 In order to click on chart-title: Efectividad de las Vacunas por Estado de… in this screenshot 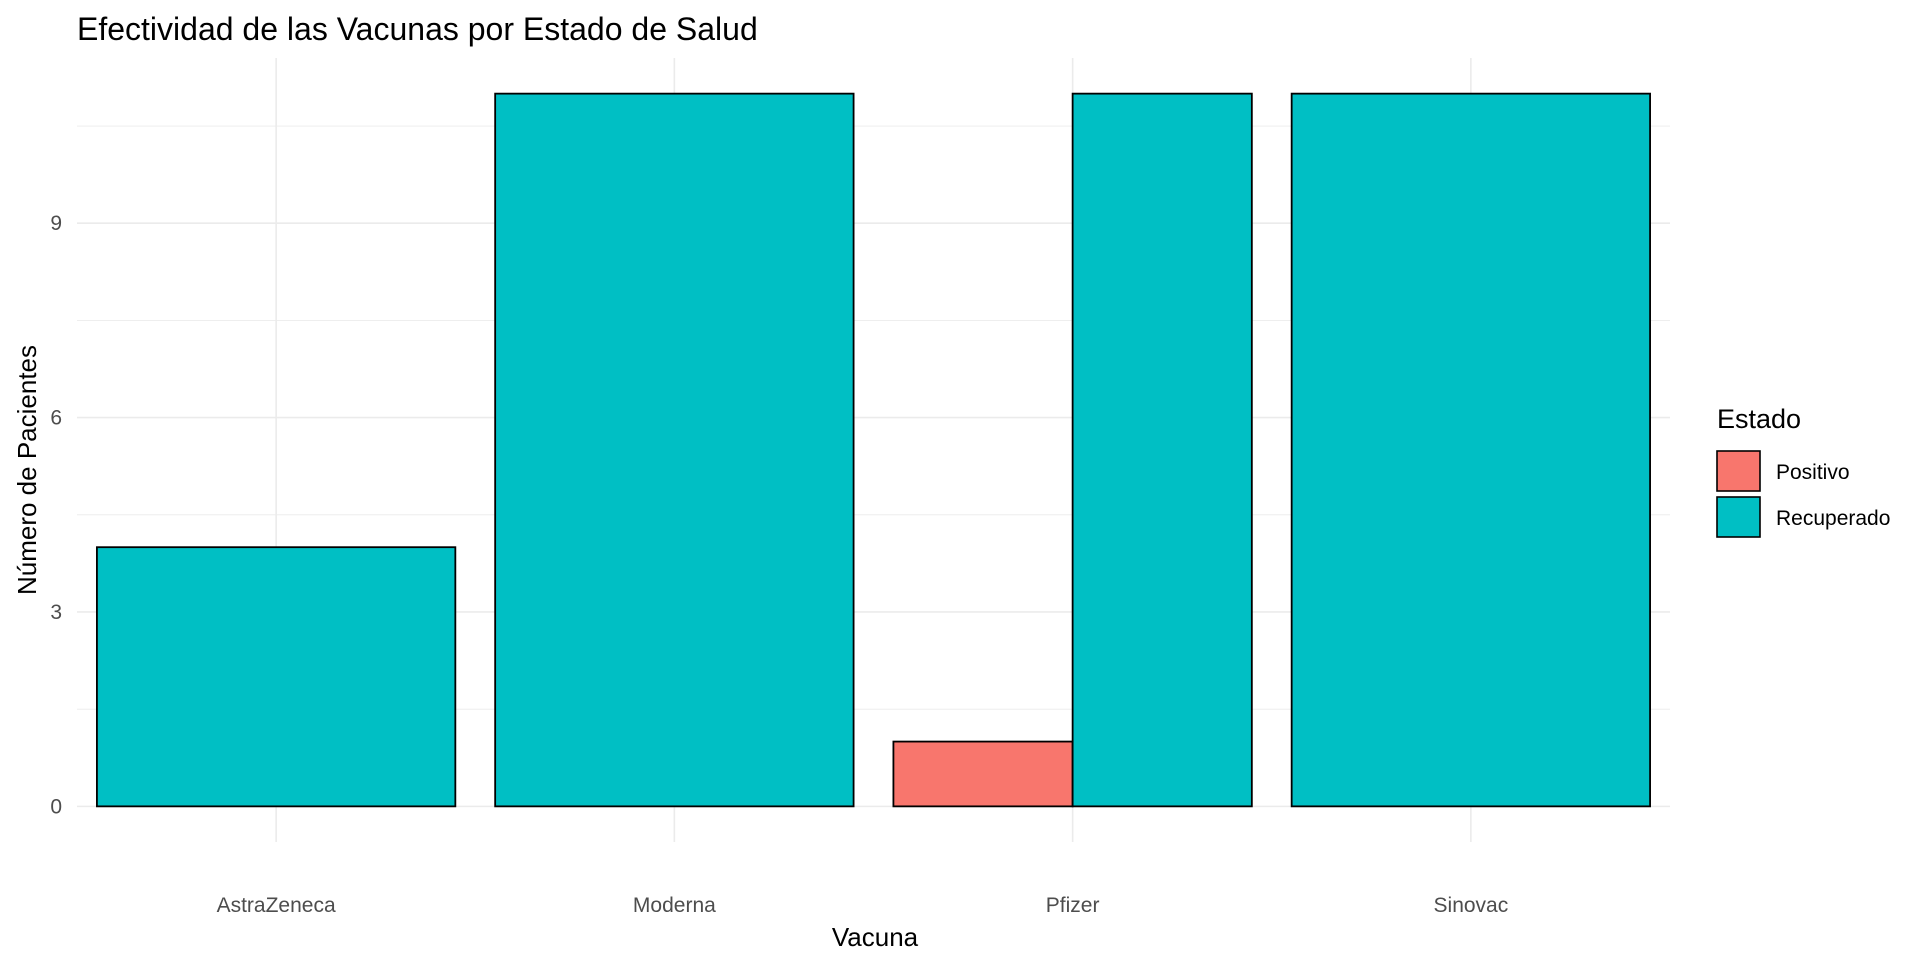, I will do `click(417, 29)`.